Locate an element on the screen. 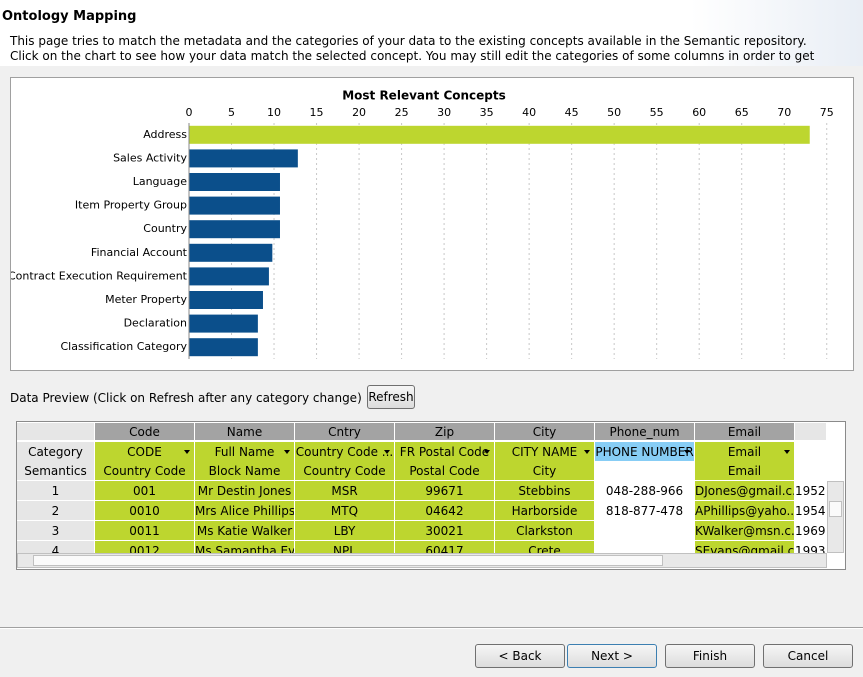 The width and height of the screenshot is (863, 677). x-tick-label: 5 is located at coordinates (231, 112).